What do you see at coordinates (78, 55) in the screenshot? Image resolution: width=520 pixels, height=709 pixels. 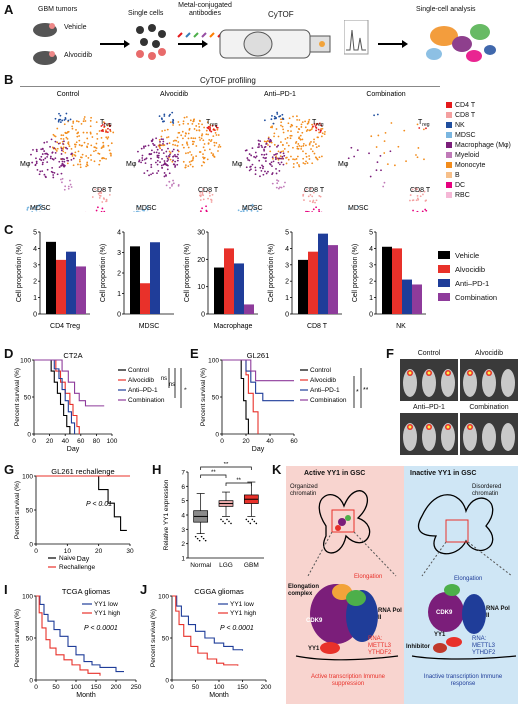 I see `alvocidib-label: Alvocidib` at bounding box center [78, 55].